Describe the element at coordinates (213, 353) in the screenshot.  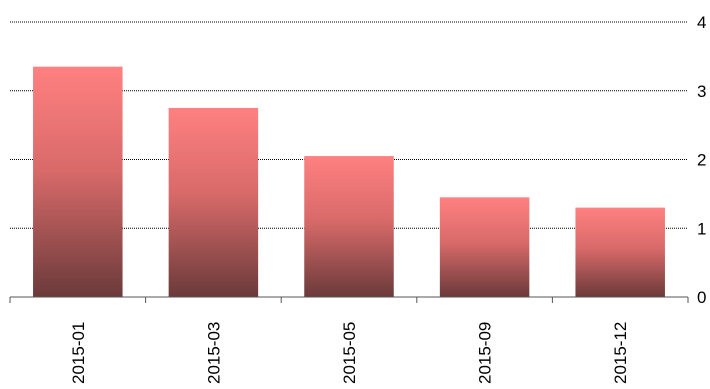
I see `x-tick-label: 2015-03` at that location.